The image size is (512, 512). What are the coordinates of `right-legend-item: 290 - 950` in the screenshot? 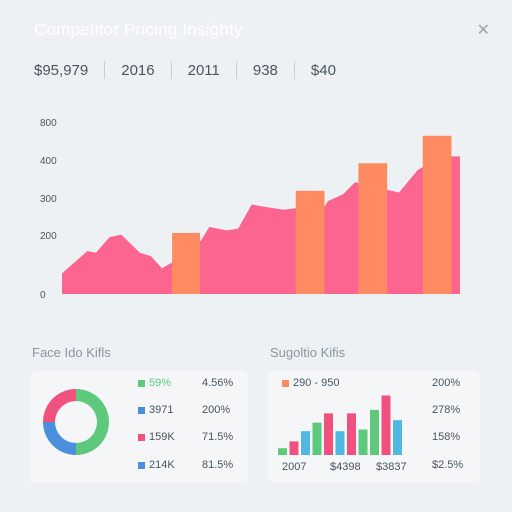 It's located at (310, 383).